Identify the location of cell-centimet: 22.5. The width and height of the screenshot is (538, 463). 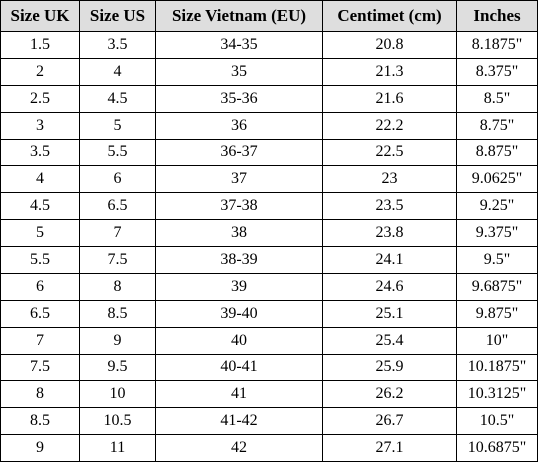
(389, 152).